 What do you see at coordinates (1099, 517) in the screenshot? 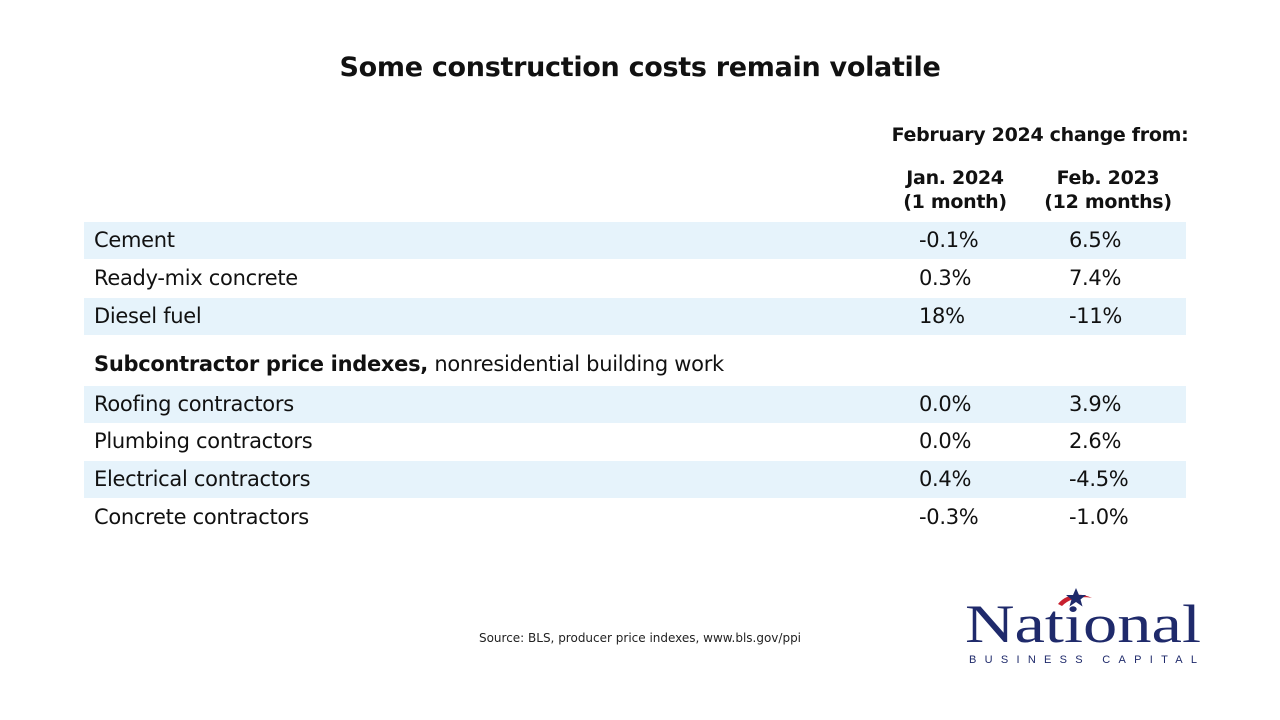
I see `row-value-12-months: -1.0%` at bounding box center [1099, 517].